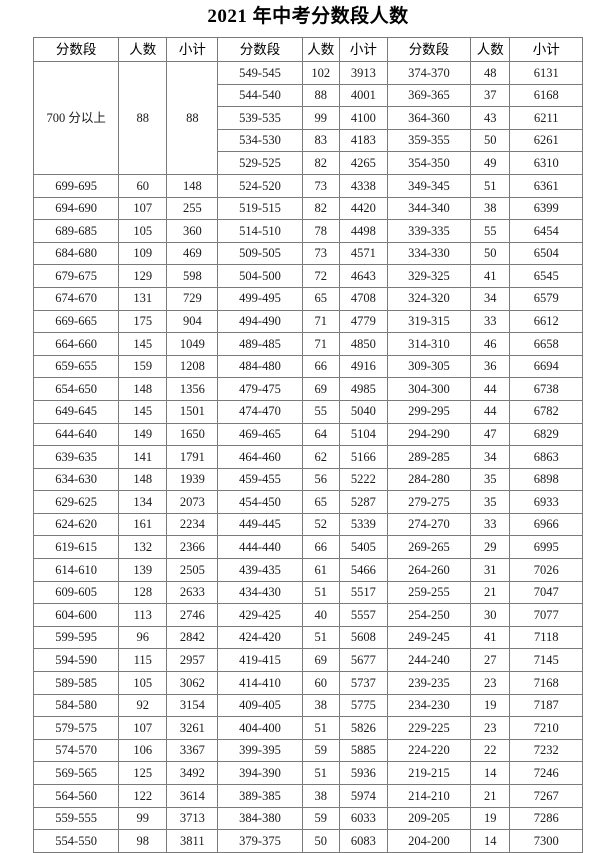 The width and height of the screenshot is (616, 853). What do you see at coordinates (143, 185) in the screenshot?
I see `cell-count: 60` at bounding box center [143, 185].